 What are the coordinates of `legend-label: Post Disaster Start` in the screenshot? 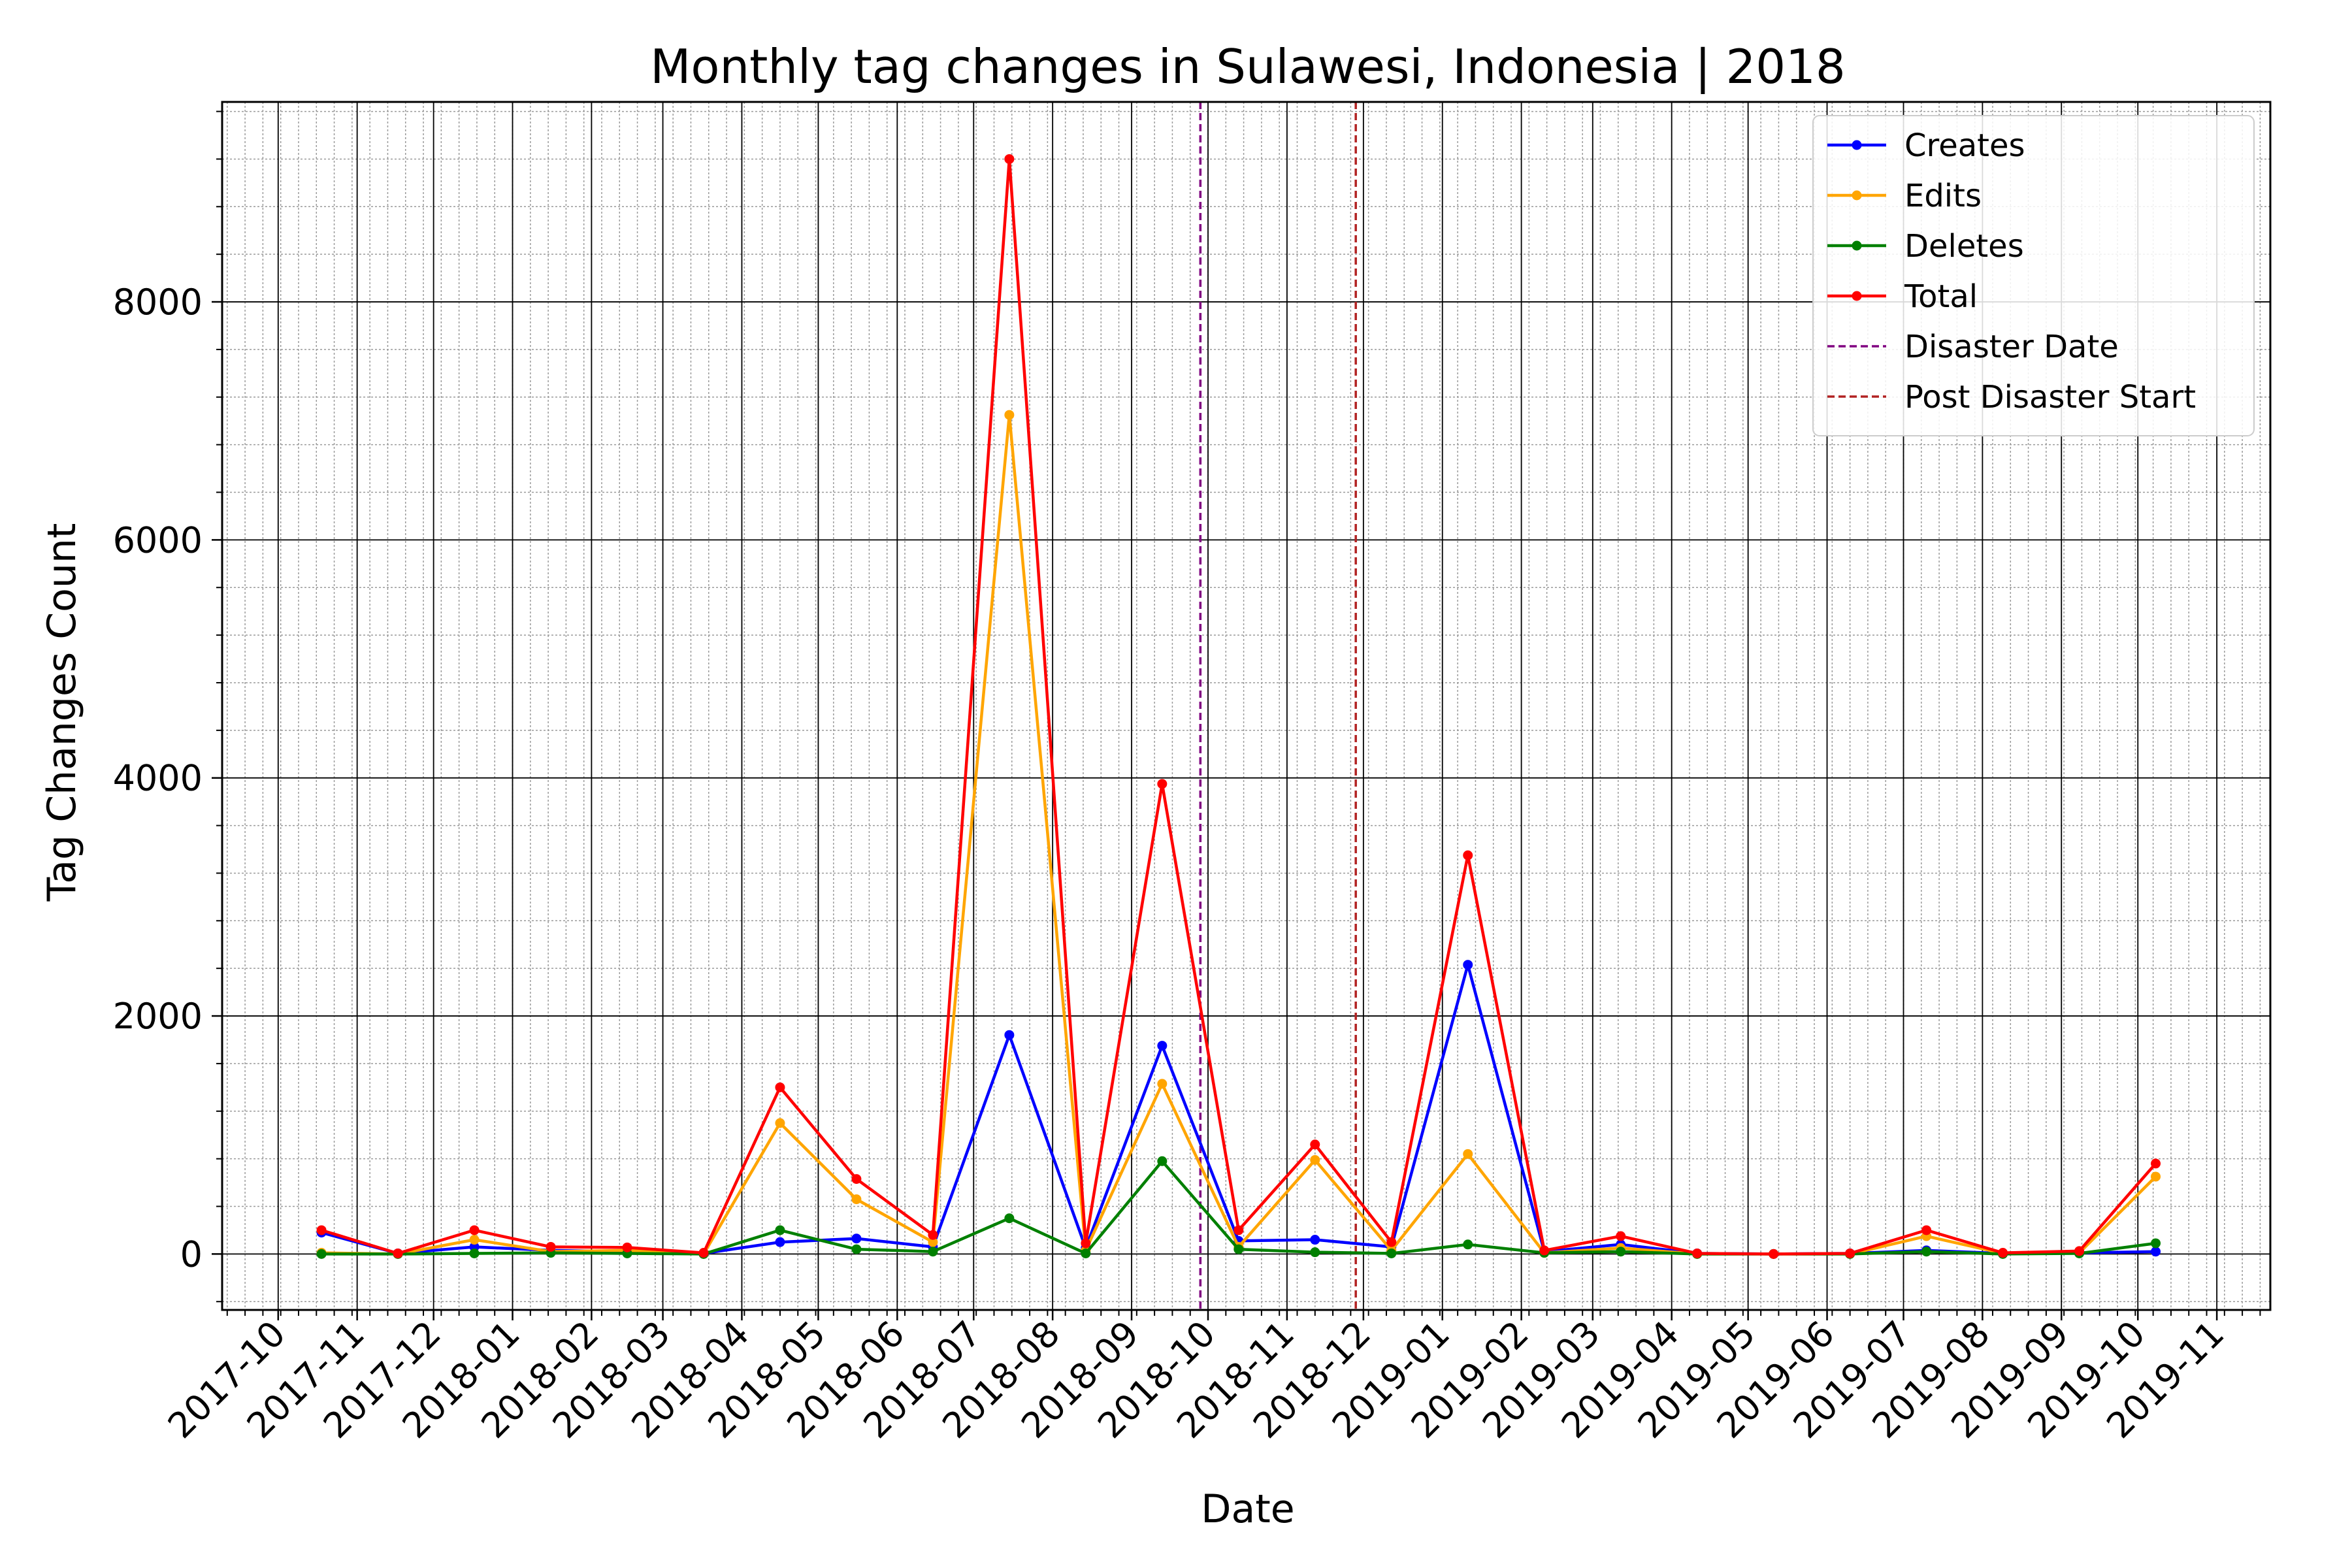 It's located at (2050, 397).